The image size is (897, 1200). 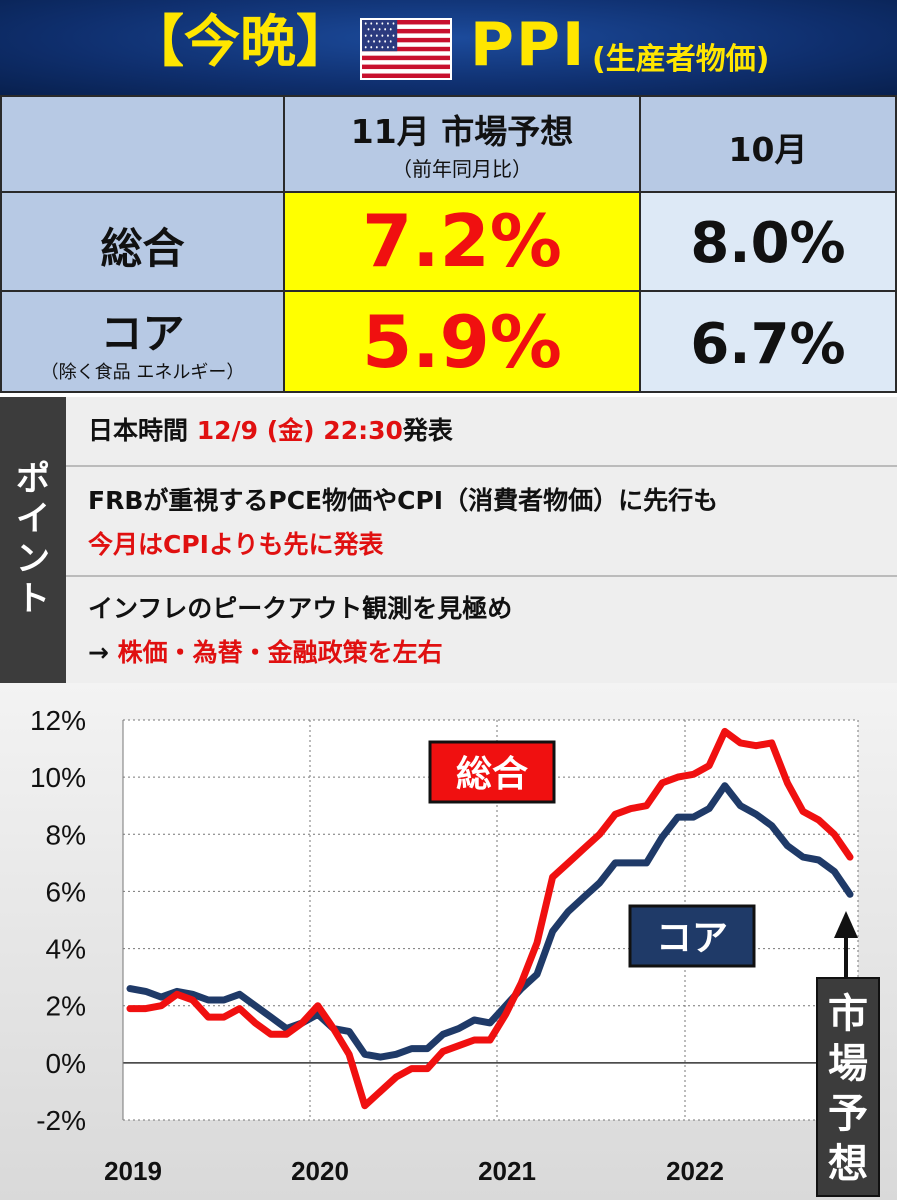 What do you see at coordinates (768, 149) in the screenshot?
I see `previous-header-title: 10月` at bounding box center [768, 149].